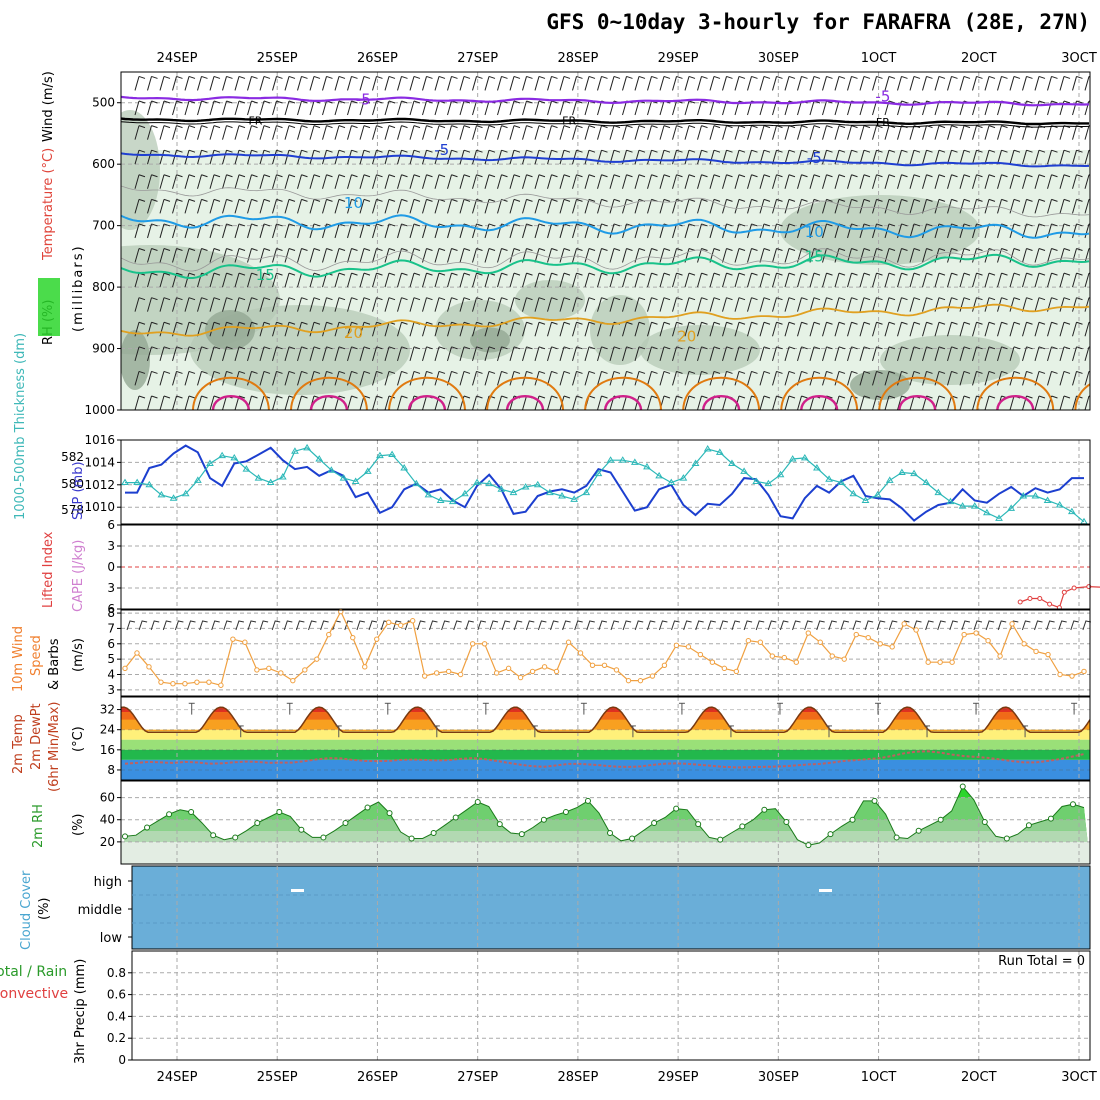 This screenshot has height=1100, width=1100. I want to click on lifted-index-point, so click(1040, 598).